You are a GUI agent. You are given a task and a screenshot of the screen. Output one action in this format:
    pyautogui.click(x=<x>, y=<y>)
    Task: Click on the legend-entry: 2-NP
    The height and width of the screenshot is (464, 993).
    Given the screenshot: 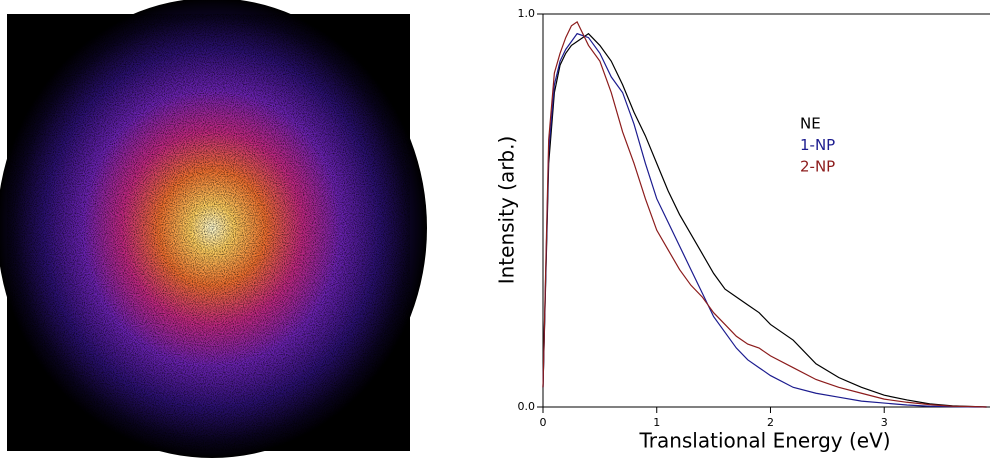 What is the action you would take?
    pyautogui.click(x=817, y=167)
    